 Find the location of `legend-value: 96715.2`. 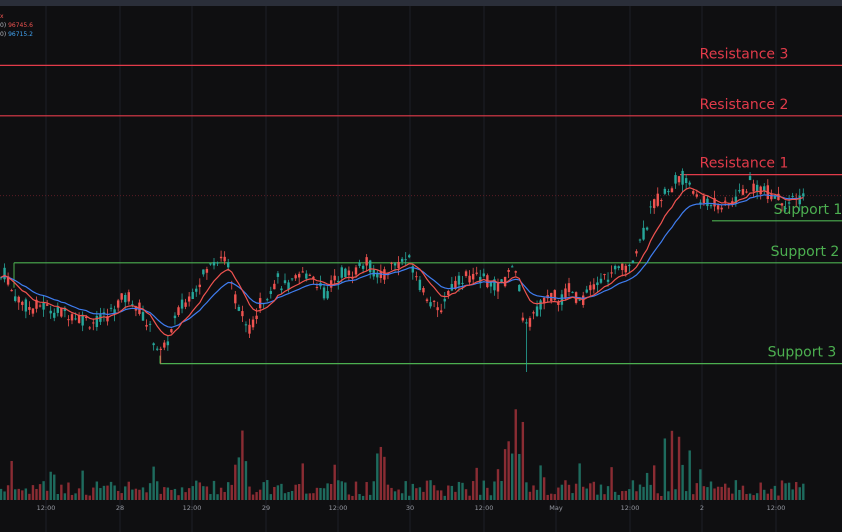

legend-value: 96715.2 is located at coordinates (20, 34).